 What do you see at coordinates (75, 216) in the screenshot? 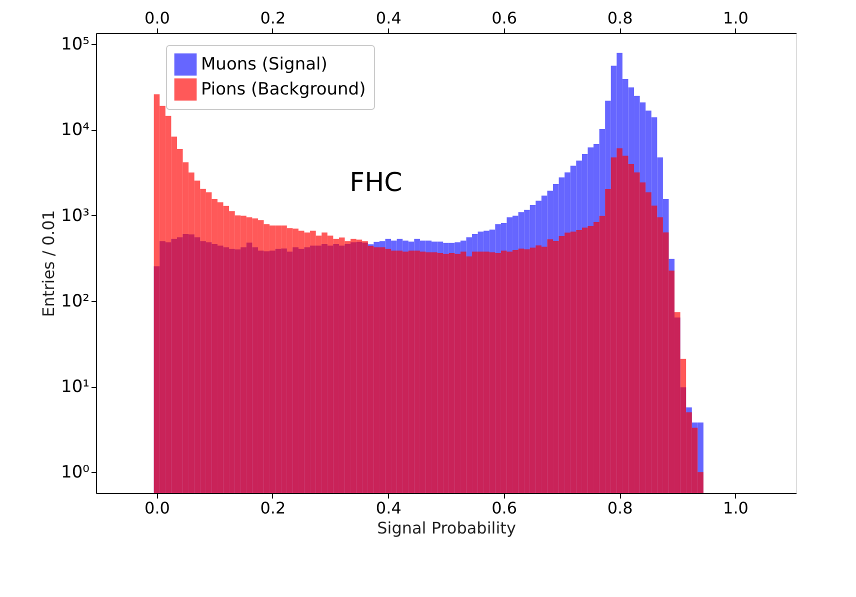
I see `y-tick-label: 10³` at bounding box center [75, 216].